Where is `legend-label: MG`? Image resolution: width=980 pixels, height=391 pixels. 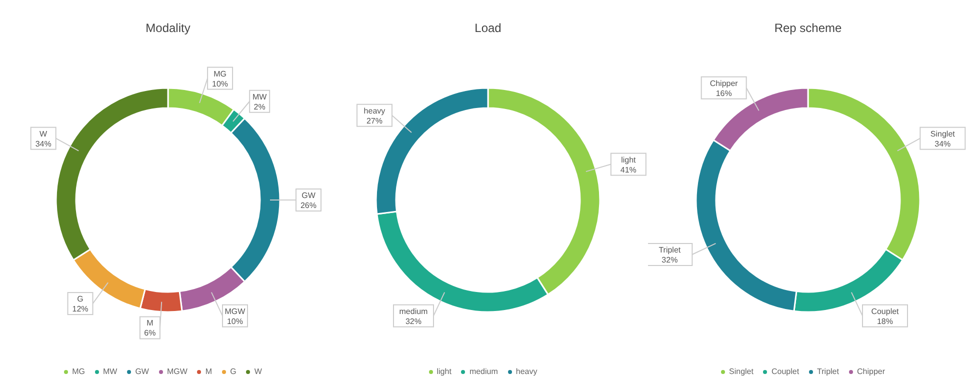
legend-label: MG is located at coordinates (78, 371).